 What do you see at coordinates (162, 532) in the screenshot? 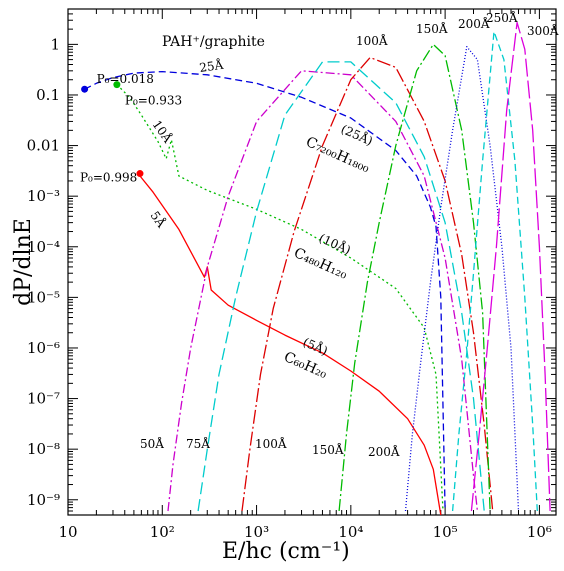
I see `x-tick-label: 10²` at bounding box center [162, 532].